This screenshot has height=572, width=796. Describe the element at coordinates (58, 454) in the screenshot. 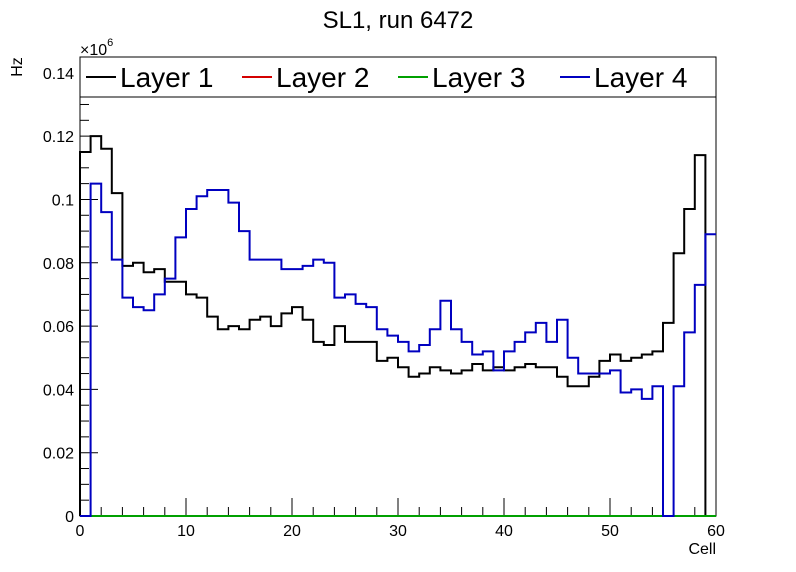

I see `y-tick-label: 0.02` at that location.